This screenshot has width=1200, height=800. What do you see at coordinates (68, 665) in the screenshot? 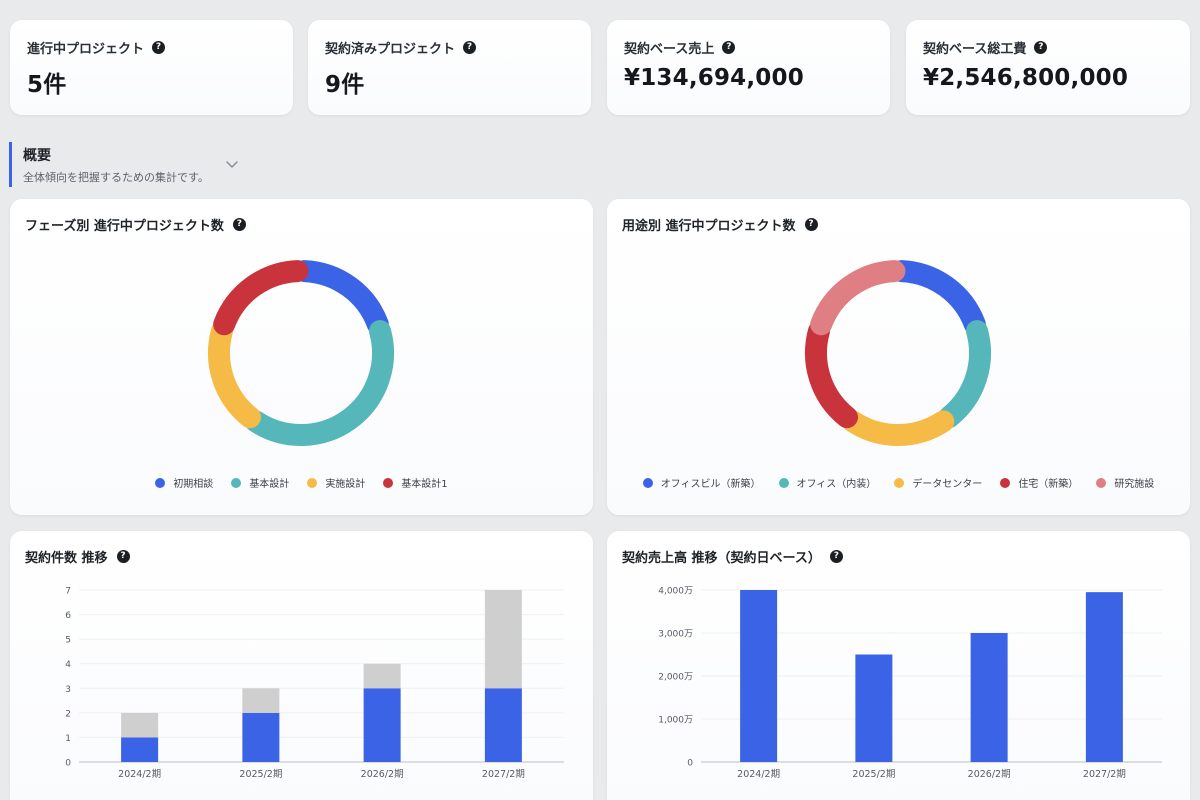
I see `y-tick-label: 4` at bounding box center [68, 665].